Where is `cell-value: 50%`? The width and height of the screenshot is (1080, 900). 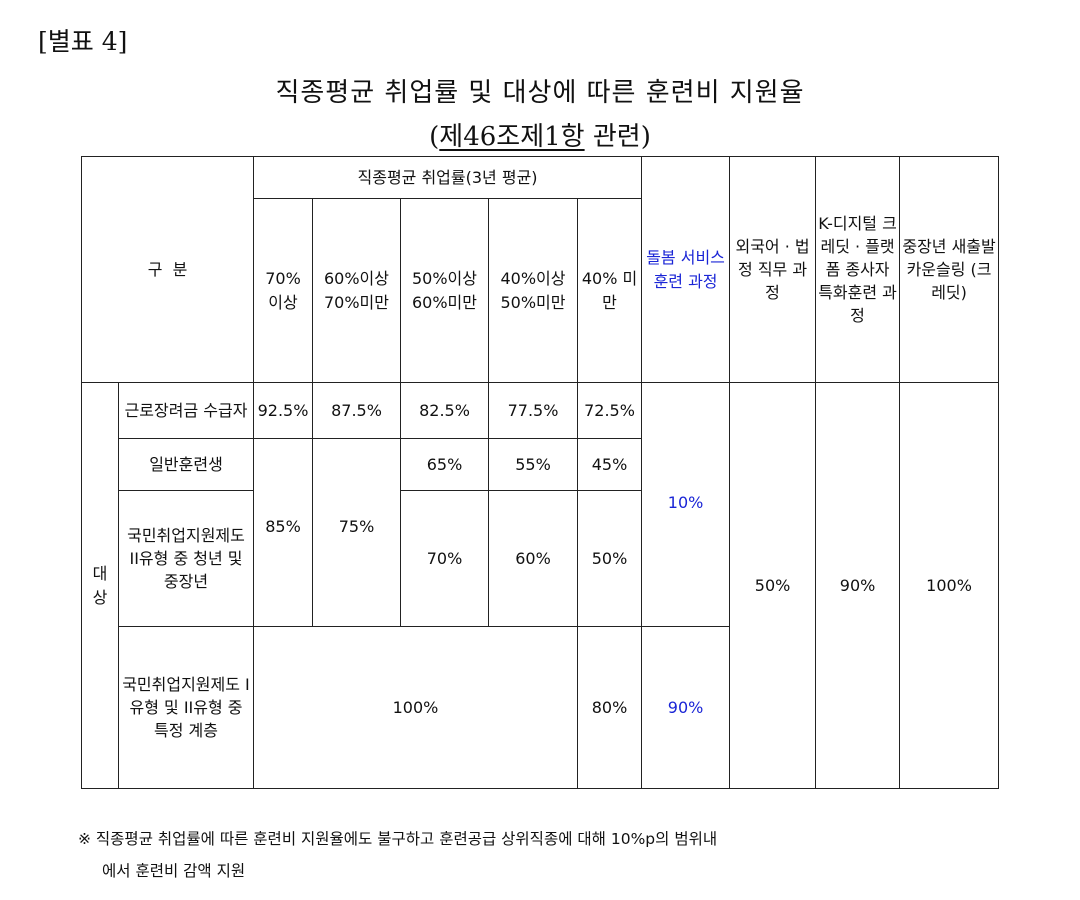 cell-value: 50% is located at coordinates (609, 558).